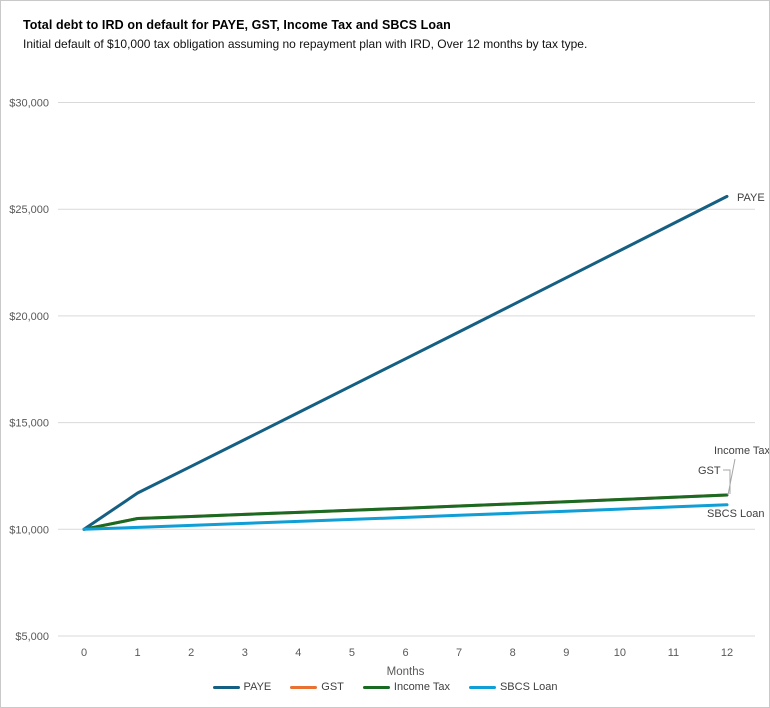  Describe the element at coordinates (513, 653) in the screenshot. I see `x-tick-label: 8` at that location.